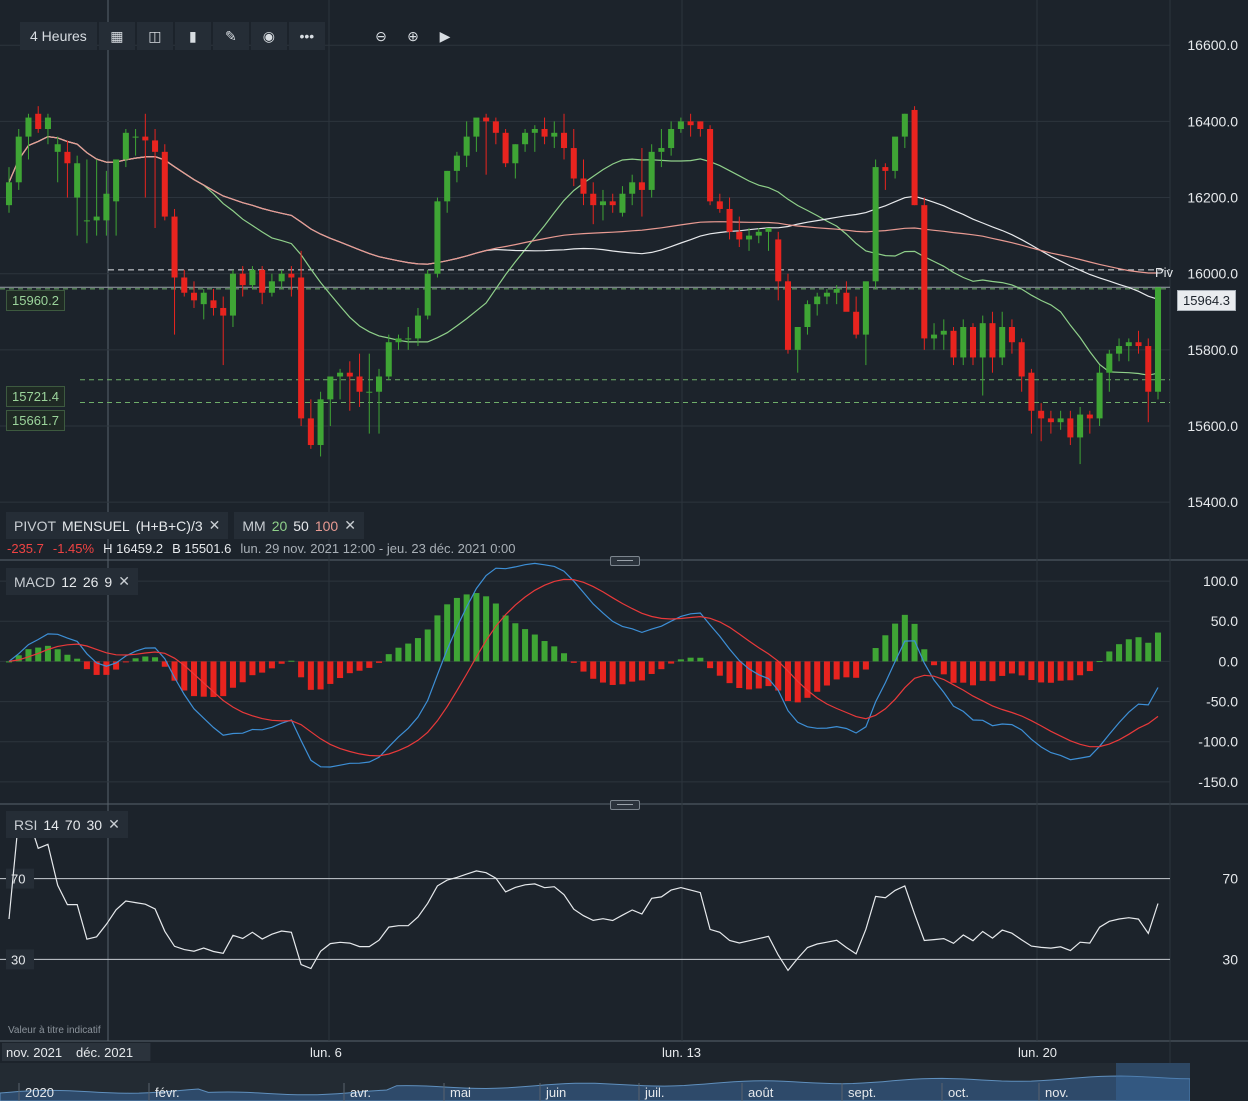 This screenshot has height=1101, width=1248. Describe the element at coordinates (18, 959) in the screenshot. I see `rsi-level-tag-text: 30` at that location.